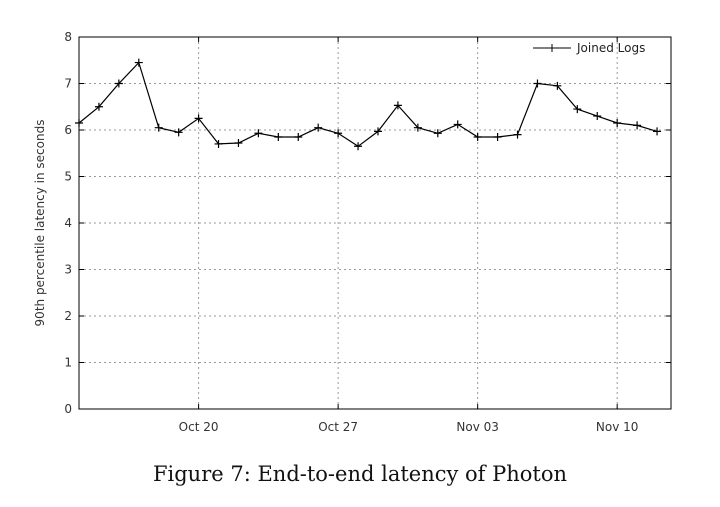  Describe the element at coordinates (68, 270) in the screenshot. I see `y-tick-label-3: 3` at that location.